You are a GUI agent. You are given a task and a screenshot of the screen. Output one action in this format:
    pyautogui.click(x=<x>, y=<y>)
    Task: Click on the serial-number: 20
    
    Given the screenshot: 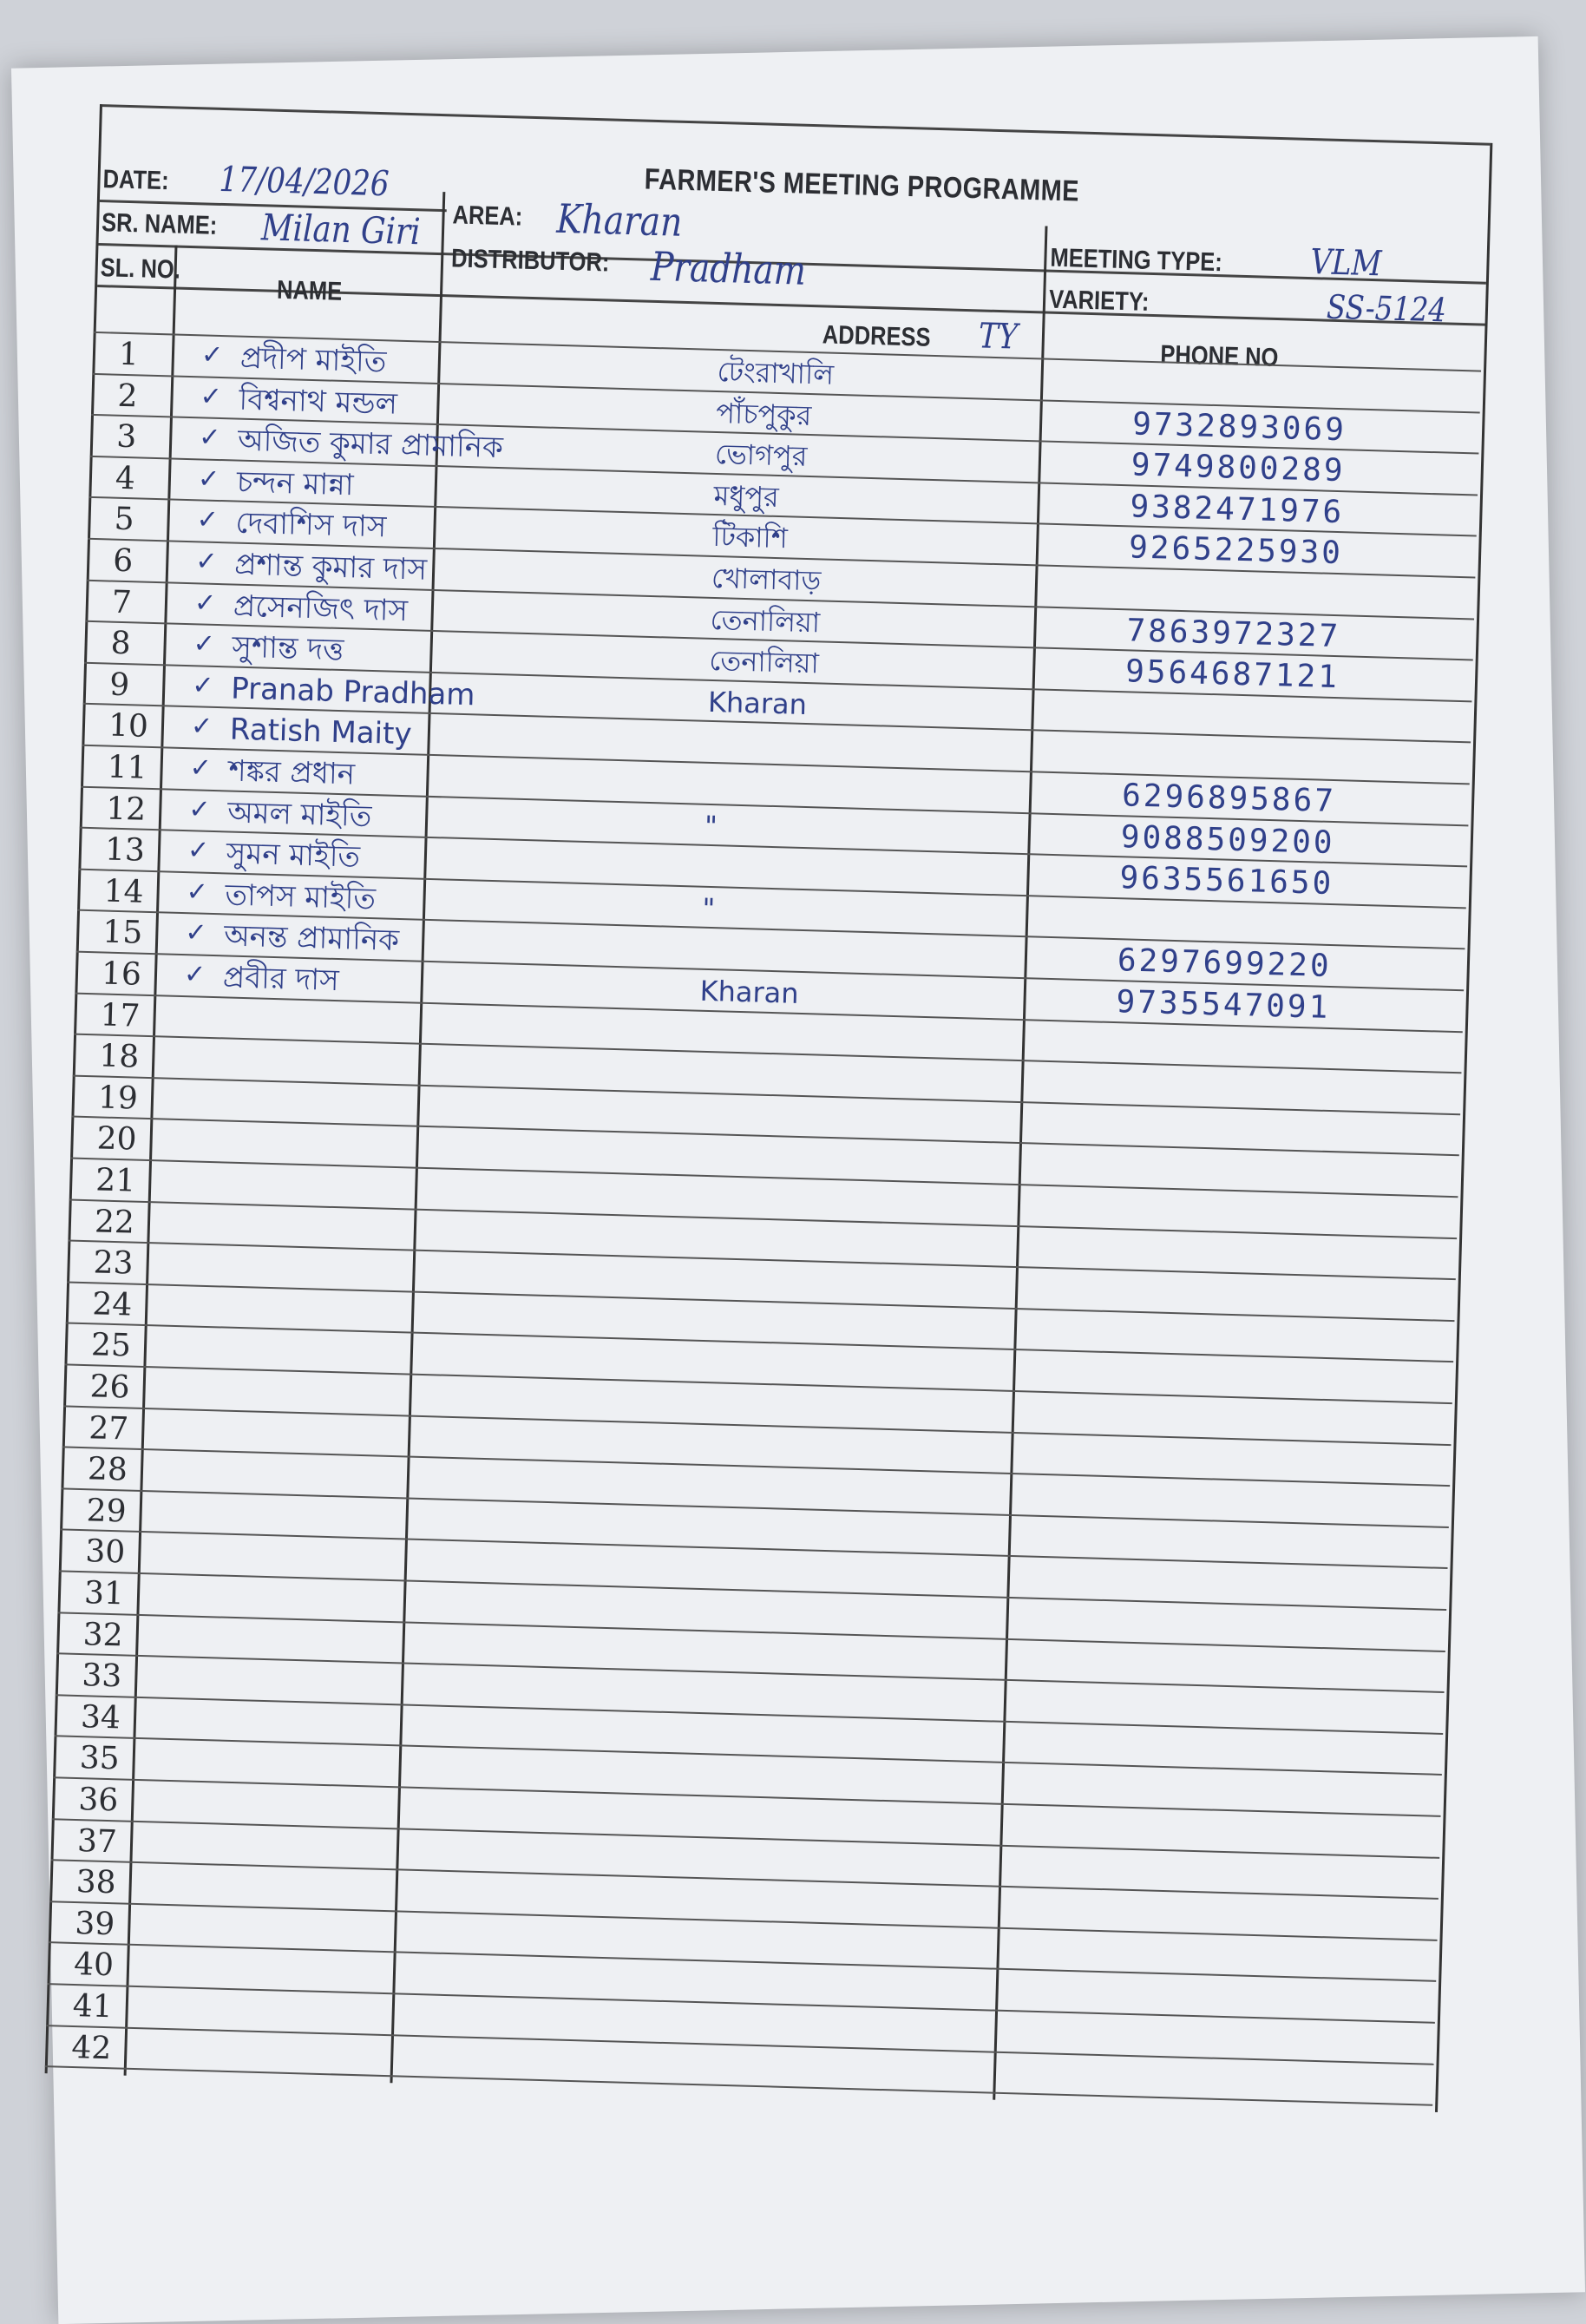 What is the action you would take?
    pyautogui.click(x=117, y=1139)
    